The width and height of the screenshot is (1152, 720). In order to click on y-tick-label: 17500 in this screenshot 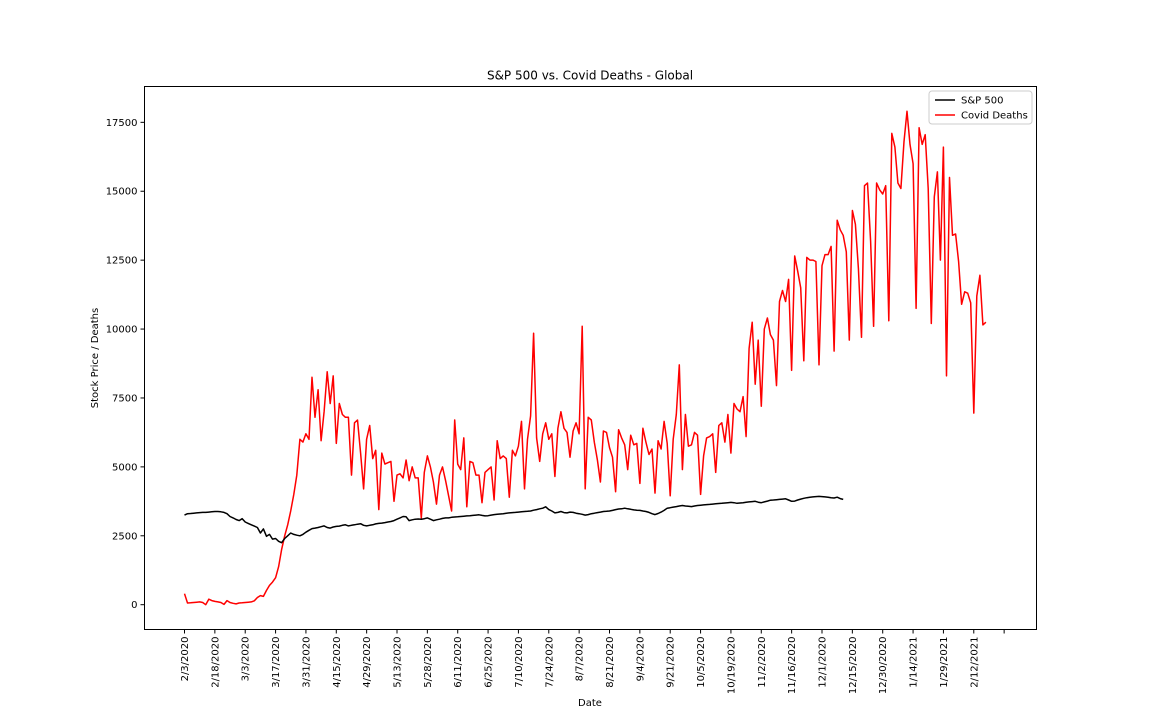, I will do `click(122, 123)`.